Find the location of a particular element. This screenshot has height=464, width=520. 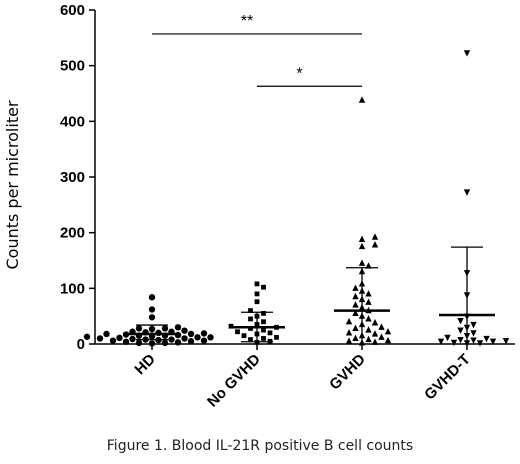

y-axis-title: Counts per microliter is located at coordinates (12, 184).